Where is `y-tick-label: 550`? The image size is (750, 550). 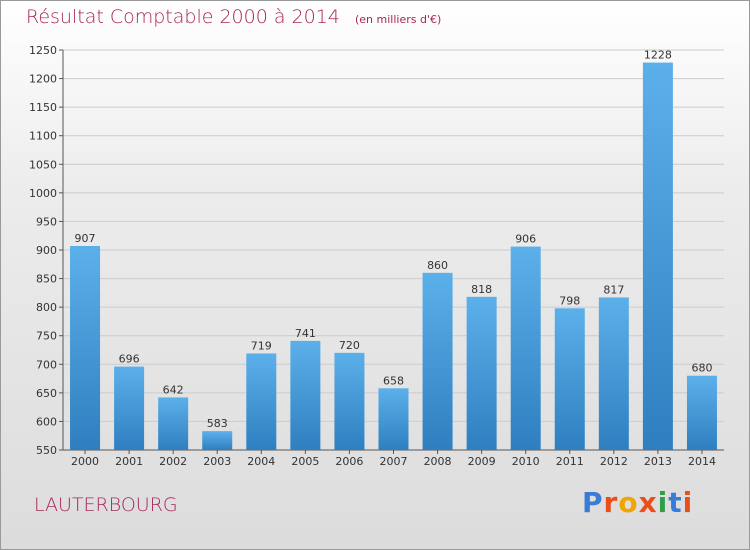 y-tick-label: 550 is located at coordinates (46, 450).